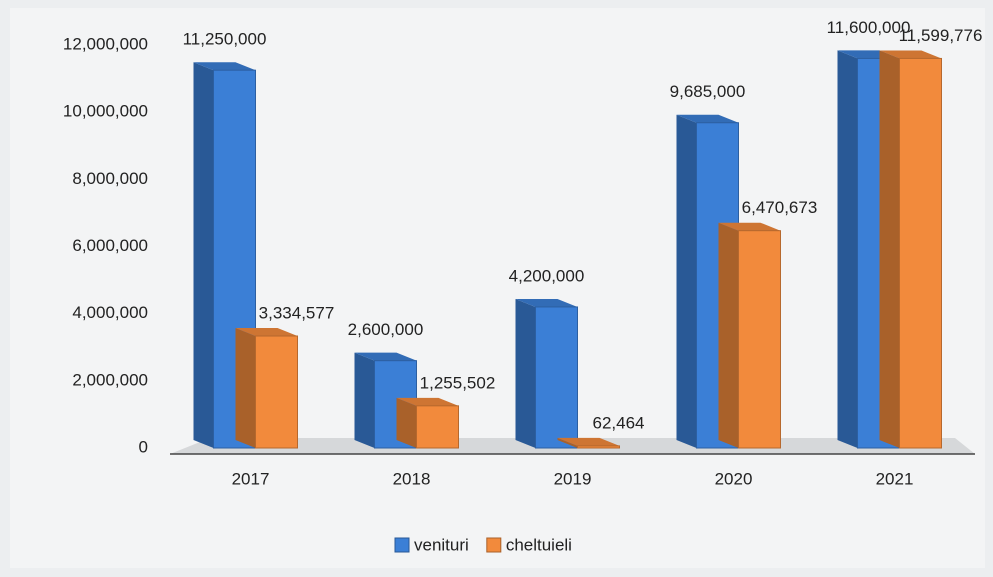 This screenshot has height=577, width=993. What do you see at coordinates (110, 245) in the screenshot?
I see `y-tick-label: 6,000,000` at bounding box center [110, 245].